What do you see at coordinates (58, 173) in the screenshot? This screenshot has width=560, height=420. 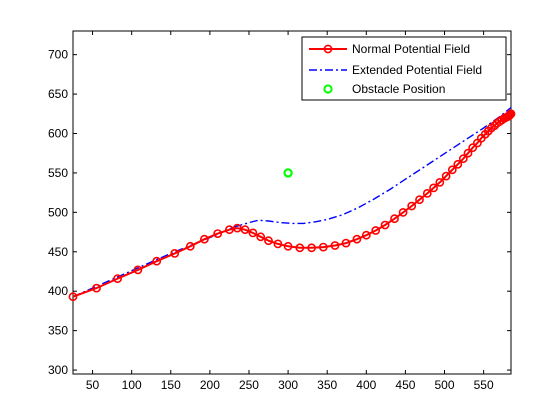 I see `y-tick-label: 550` at bounding box center [58, 173].